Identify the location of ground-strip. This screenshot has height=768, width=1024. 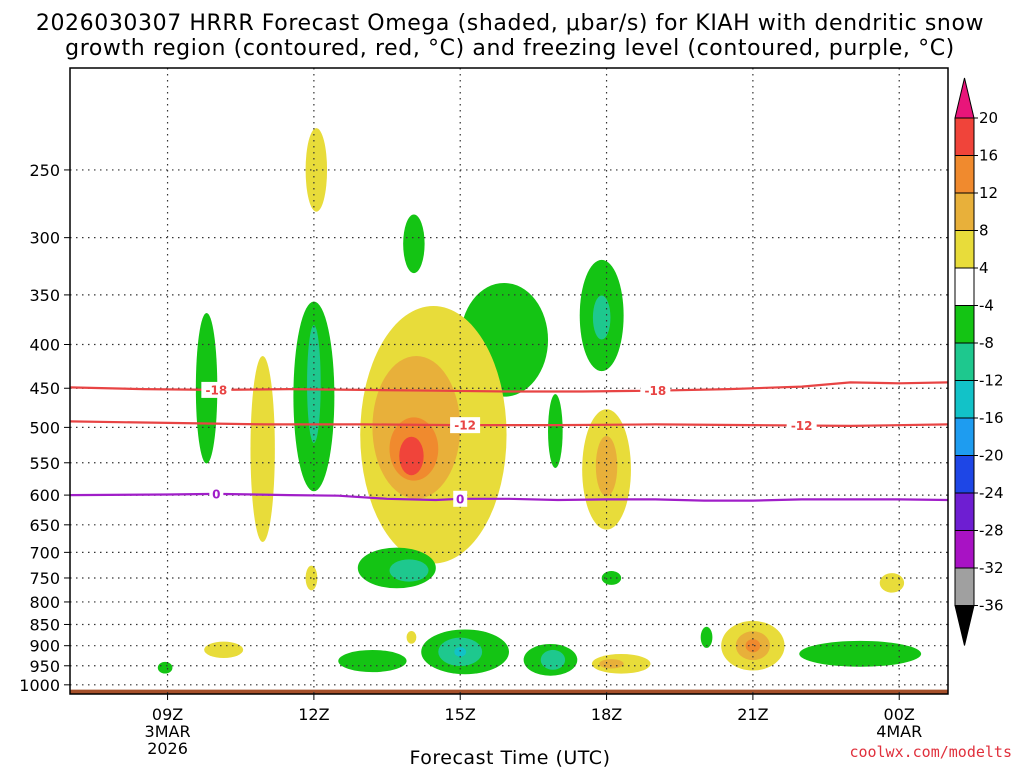
(509, 691).